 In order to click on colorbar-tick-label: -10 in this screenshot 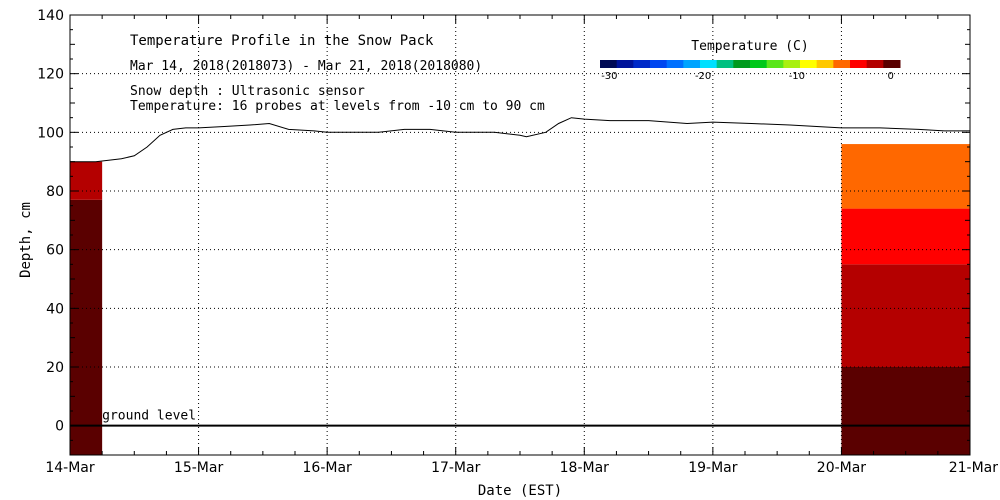, I will do `click(797, 76)`.